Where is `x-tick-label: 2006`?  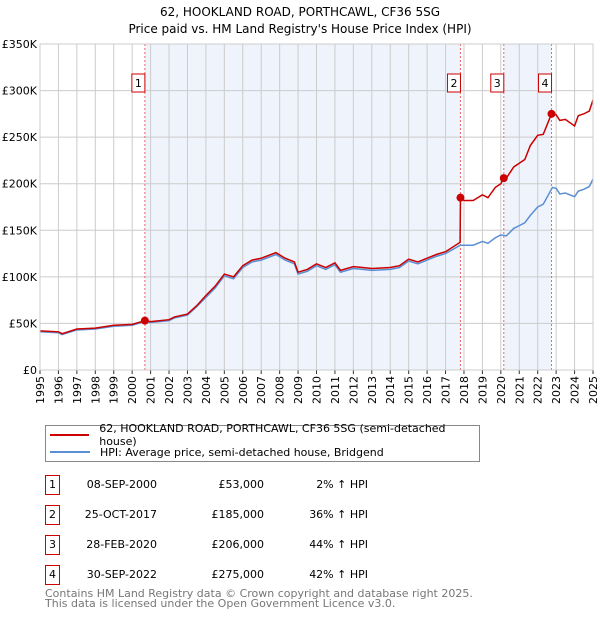 x-tick-label: 2006 is located at coordinates (243, 390).